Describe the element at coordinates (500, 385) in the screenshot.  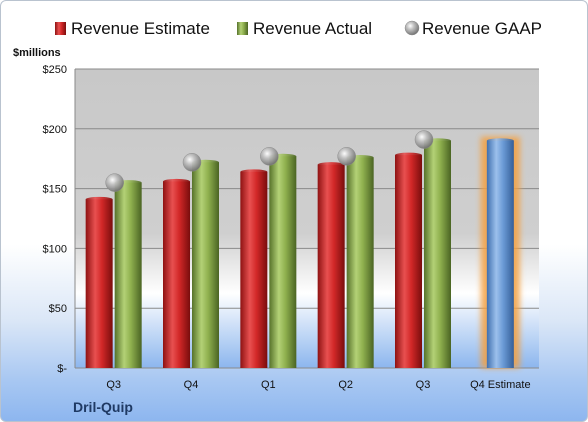
I see `x-tick-label: Q4 Estimate` at that location.